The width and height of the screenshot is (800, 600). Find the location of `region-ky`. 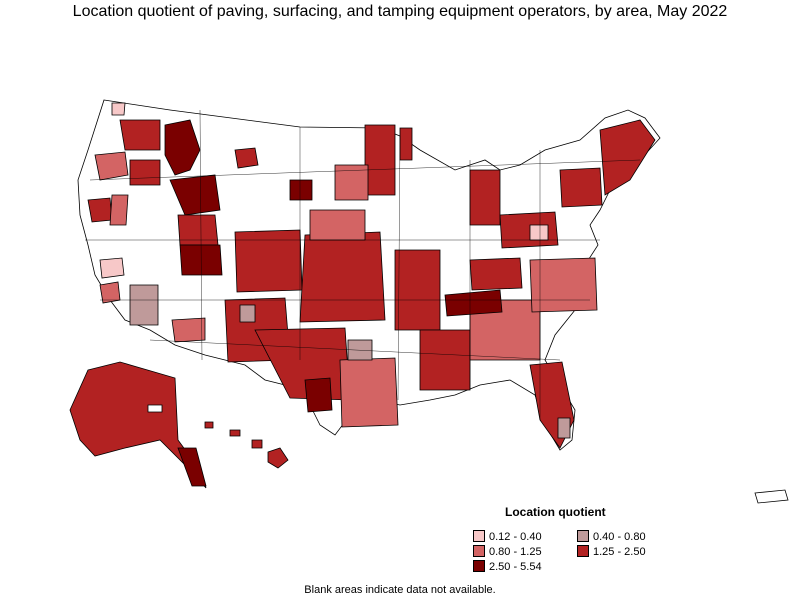

region-ky is located at coordinates (496, 274).